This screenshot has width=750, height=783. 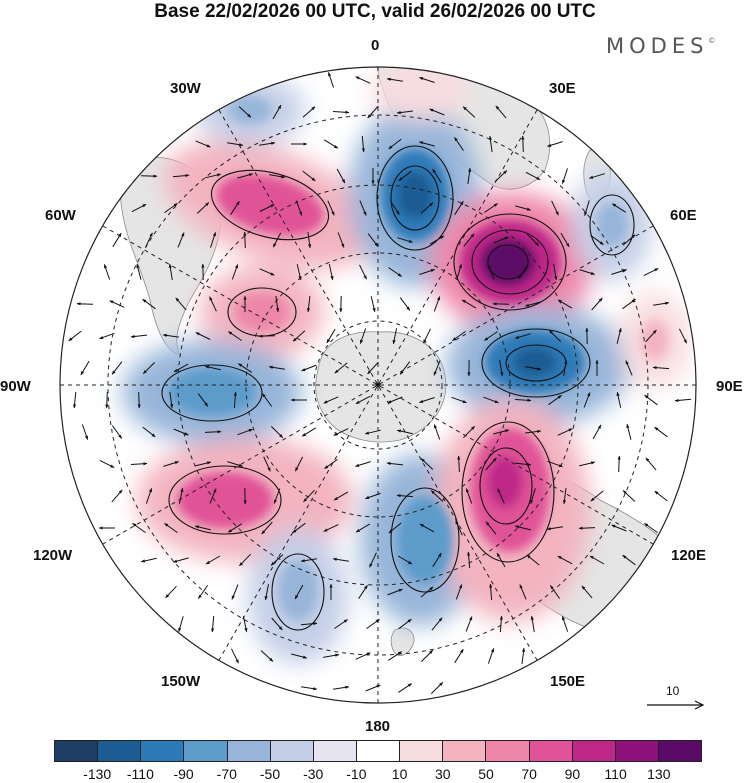 I want to click on longitude-label: 60W, so click(x=60, y=215).